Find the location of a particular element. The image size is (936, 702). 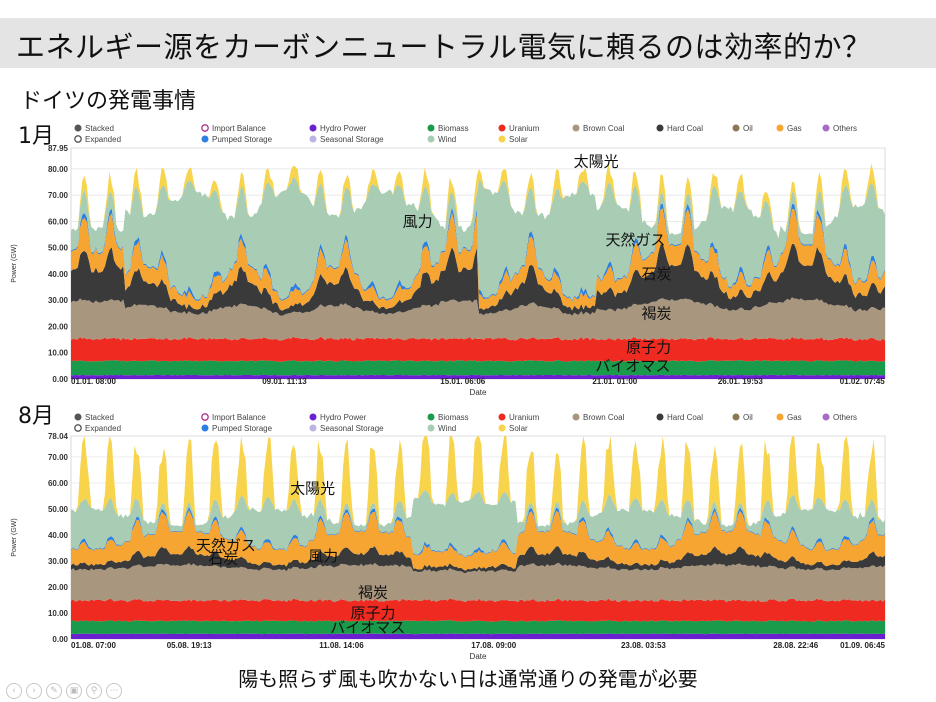

slide-subtitle: ドイツの発電事情 is located at coordinates (108, 101).